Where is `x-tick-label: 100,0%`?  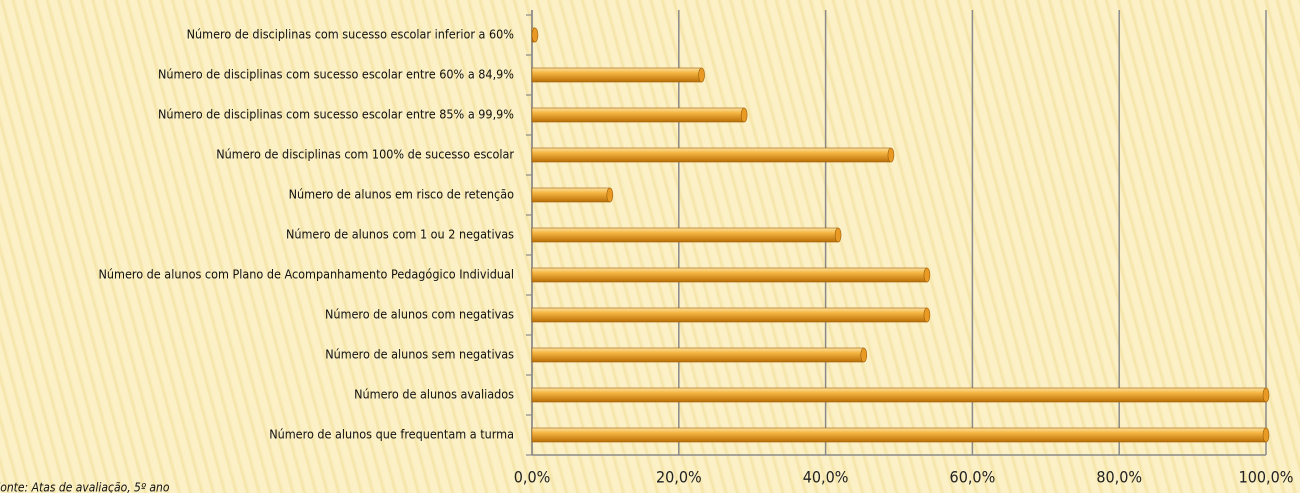 x-tick-label: 100,0% is located at coordinates (1266, 477).